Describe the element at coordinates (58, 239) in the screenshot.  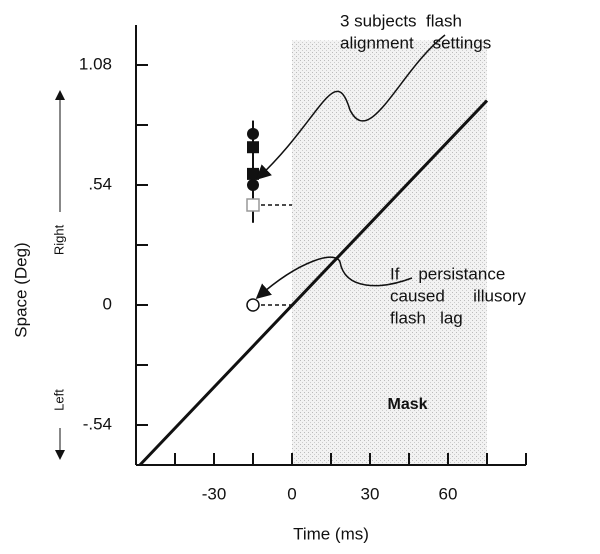
I see `direction-label: Right` at that location.